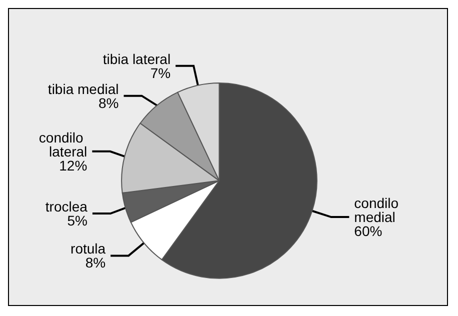 The height and width of the screenshot is (316, 458). Describe the element at coordinates (63, 144) in the screenshot. I see `slice-label: condilo lateral` at that location.